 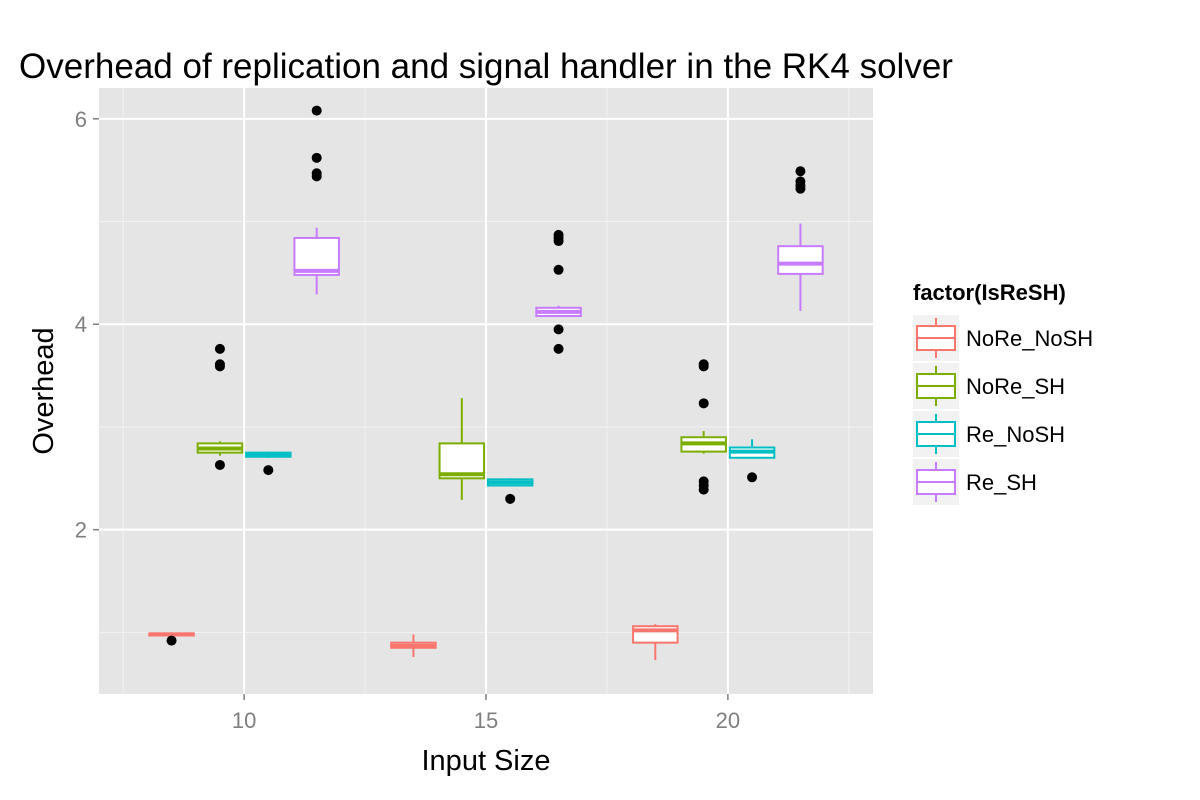 What do you see at coordinates (1029, 338) in the screenshot?
I see `legend-label-NoRe_NoSH: NoRe_NoSH` at bounding box center [1029, 338].